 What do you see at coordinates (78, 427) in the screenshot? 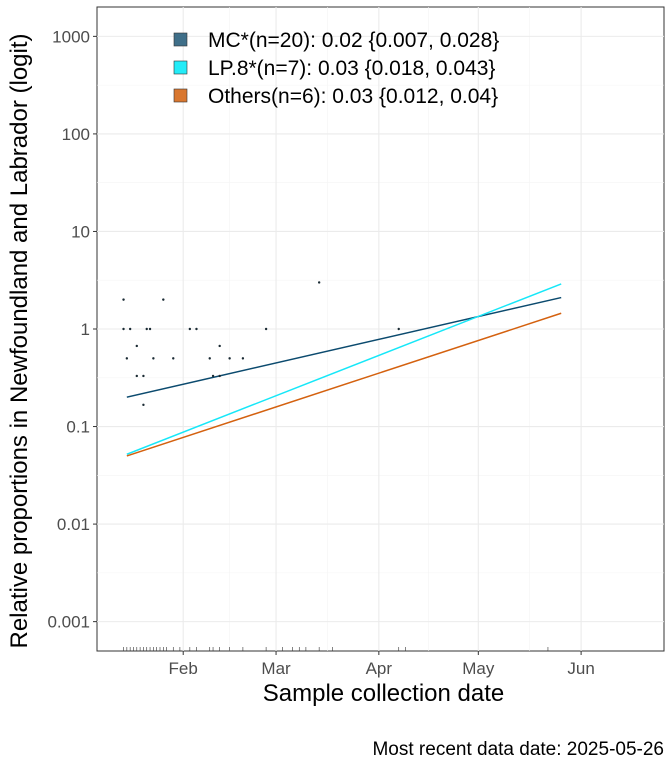
I see `y-tick-label: 0.1` at bounding box center [78, 427].